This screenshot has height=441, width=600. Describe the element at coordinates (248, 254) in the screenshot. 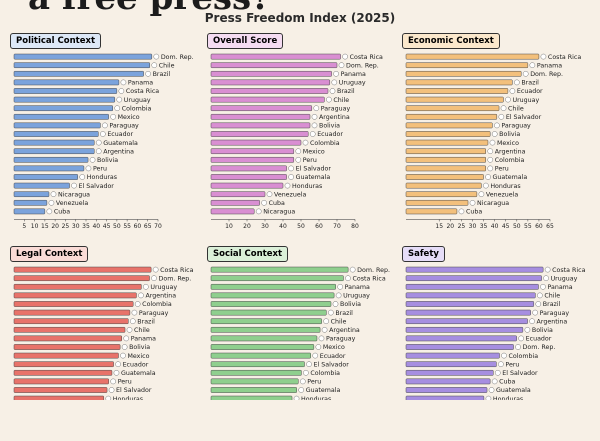

I see `panel-title: Social Context` at that location.